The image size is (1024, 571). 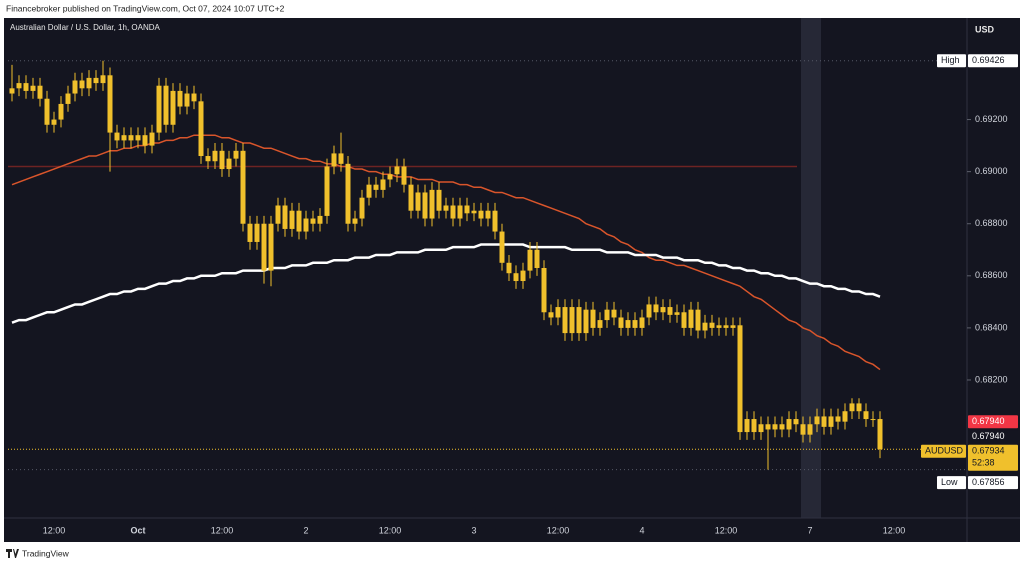 What do you see at coordinates (641, 530) in the screenshot?
I see `x-tick-label: 4` at bounding box center [641, 530].